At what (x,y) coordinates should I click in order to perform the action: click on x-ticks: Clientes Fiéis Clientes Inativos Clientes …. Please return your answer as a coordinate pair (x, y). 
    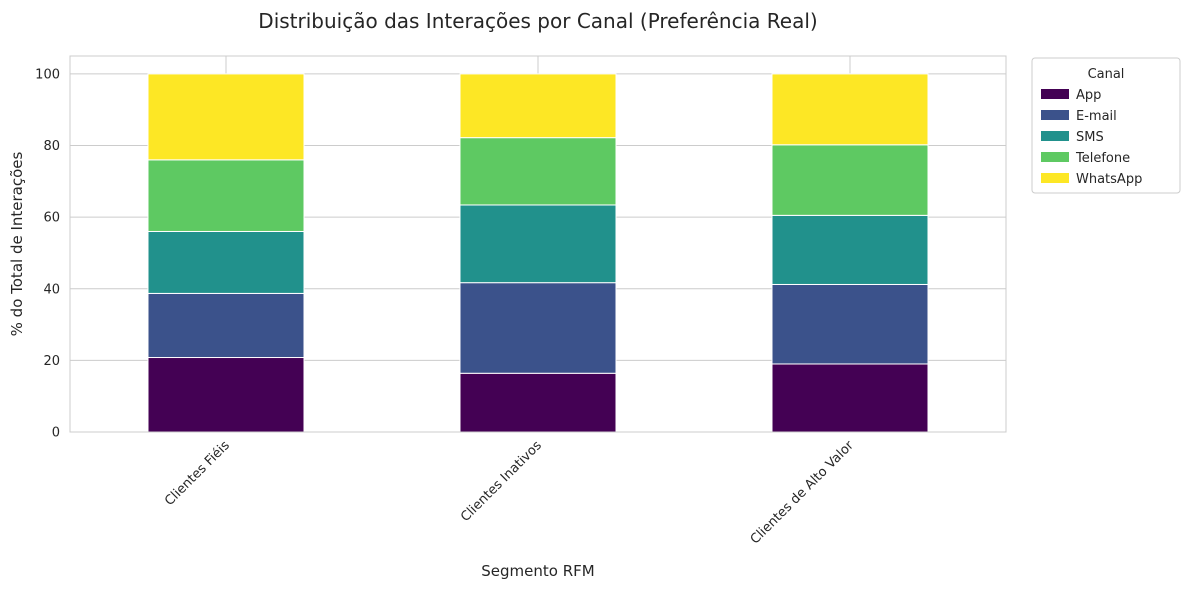
    Looking at the image, I should click on (509, 493).